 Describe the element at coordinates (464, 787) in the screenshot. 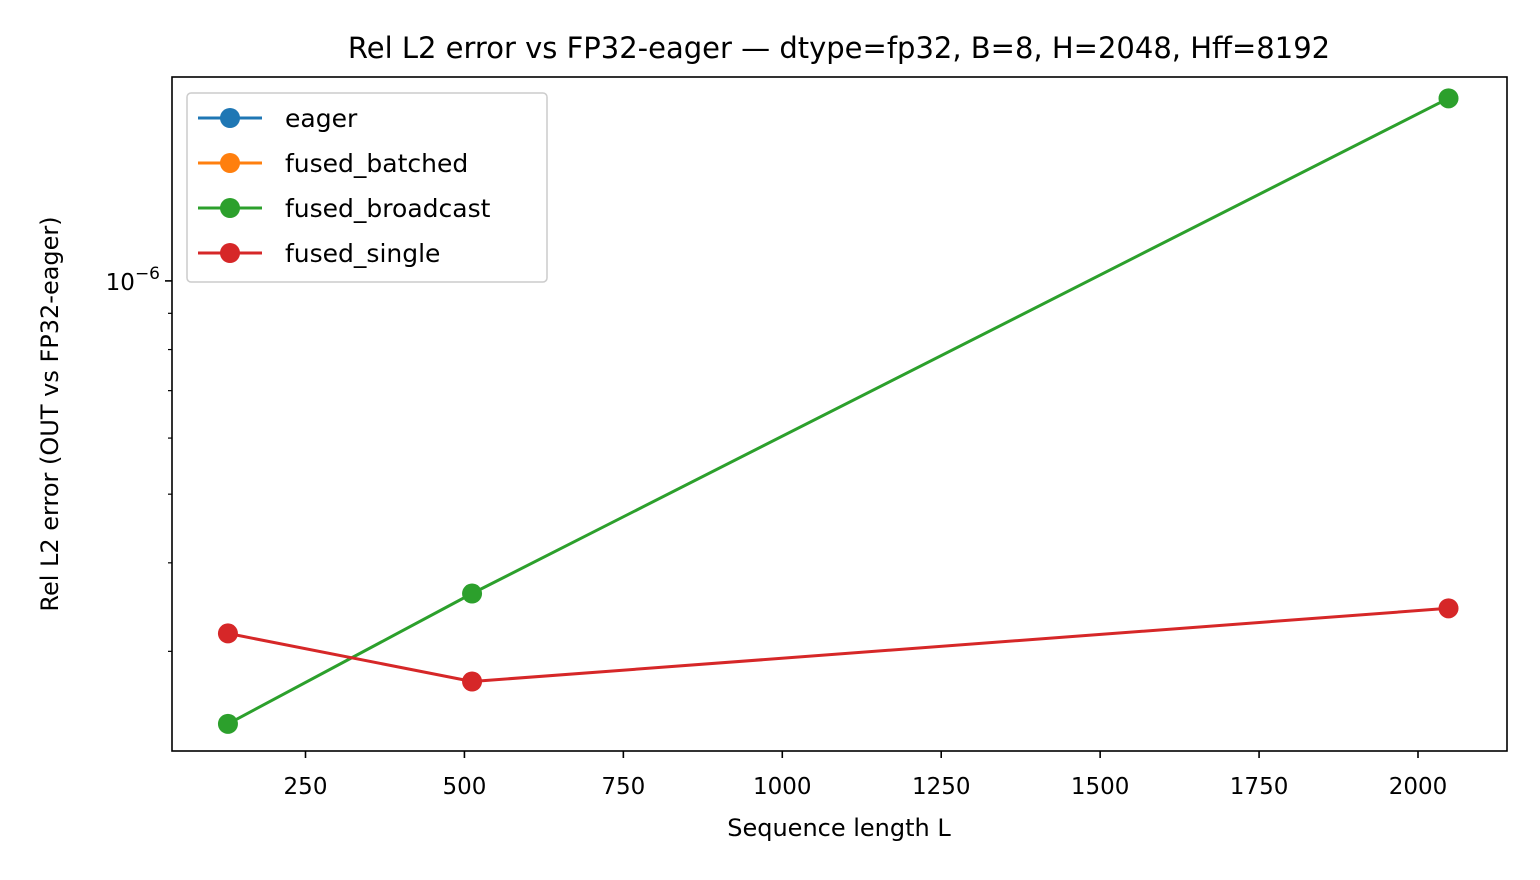

I see `x-tick-label: 500` at that location.